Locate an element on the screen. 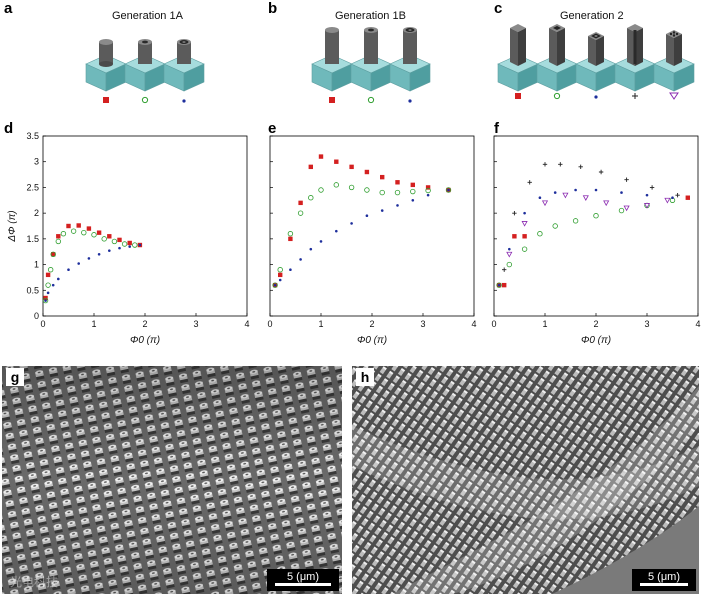 The width and height of the screenshot is (701, 597). panel-label-g: g is located at coordinates (15, 377).